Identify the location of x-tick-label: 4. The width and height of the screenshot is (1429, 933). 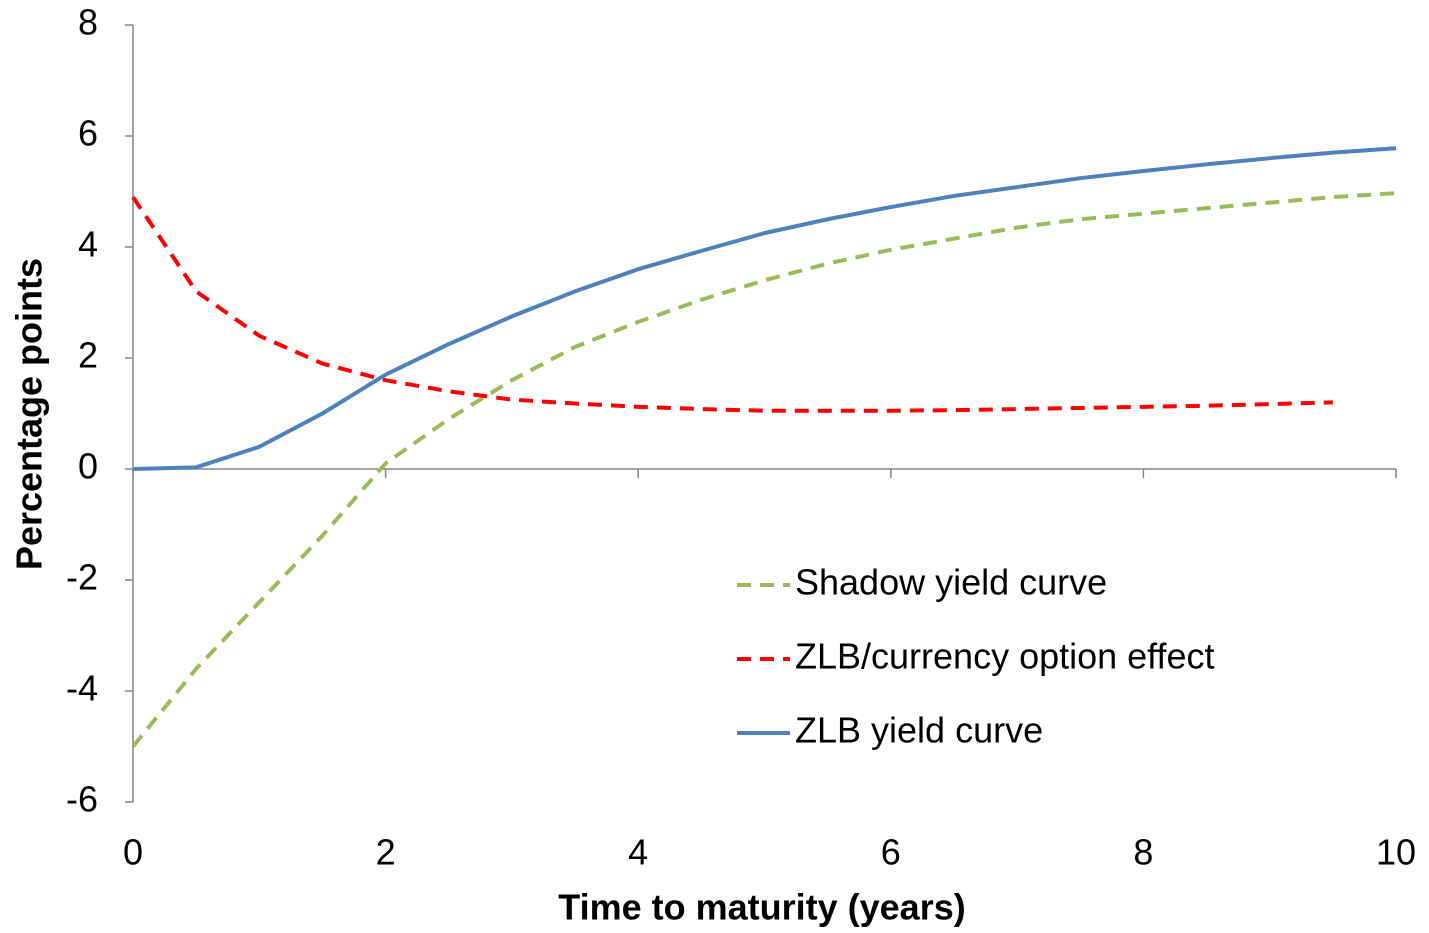
(638, 852).